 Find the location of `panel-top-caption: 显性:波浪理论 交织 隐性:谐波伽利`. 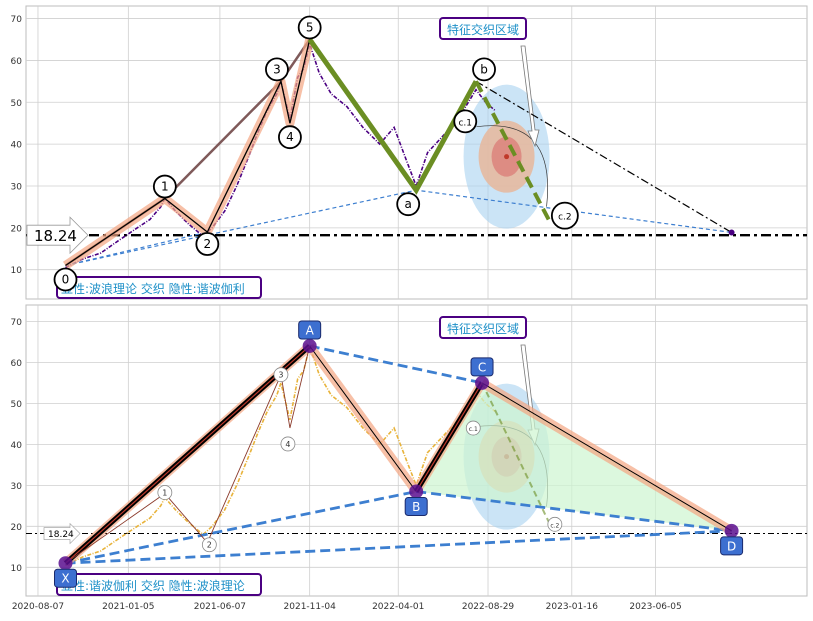

panel-top-caption: 显性:波浪理论 交织 隐性:谐波伽利 is located at coordinates (153, 288).